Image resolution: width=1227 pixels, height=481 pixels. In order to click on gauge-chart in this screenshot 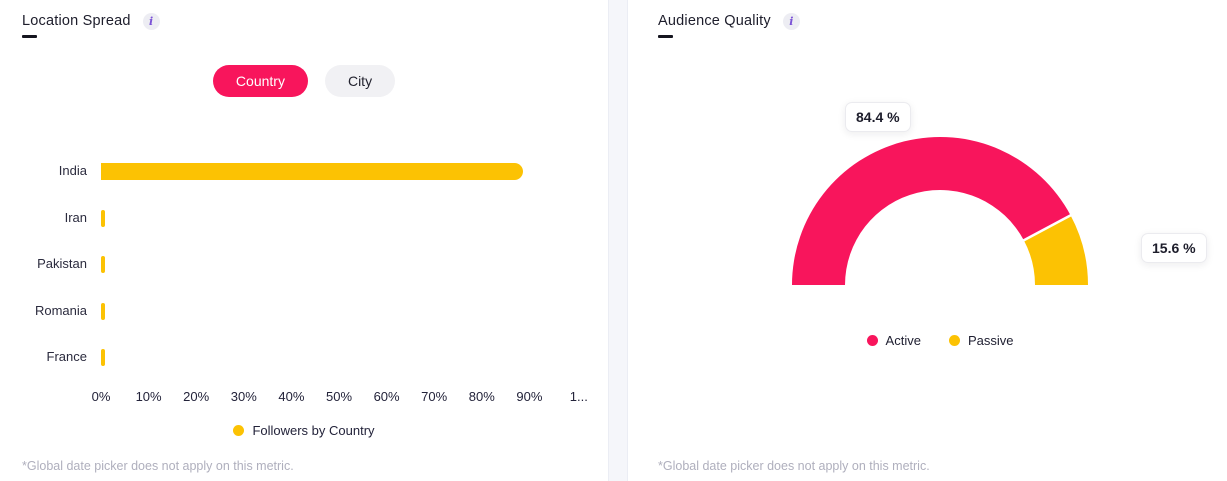, I will do `click(940, 212)`.